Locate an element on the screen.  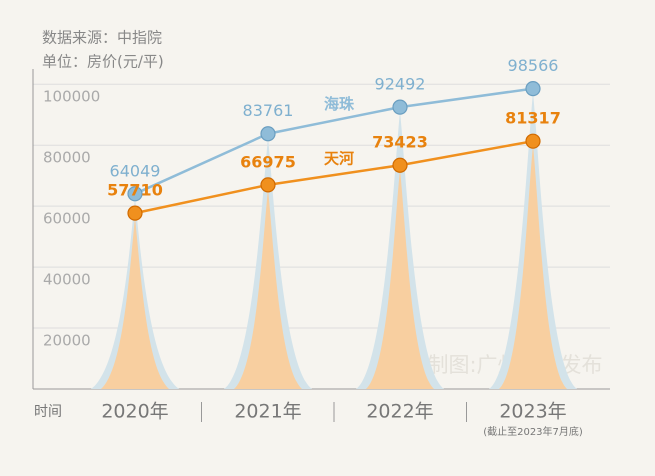
note: (截止至2023年7月底) is located at coordinates (533, 431).